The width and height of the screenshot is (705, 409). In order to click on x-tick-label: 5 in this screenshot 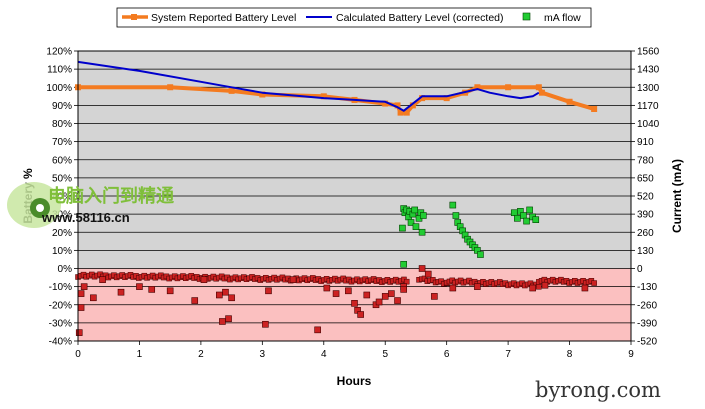, I will do `click(385, 354)`.